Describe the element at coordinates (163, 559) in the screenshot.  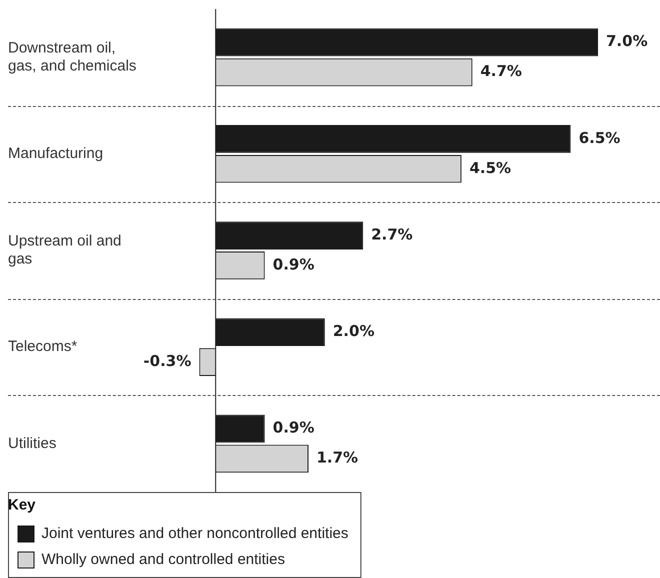
I see `legend-label: Wholly owned and controlled entities` at that location.